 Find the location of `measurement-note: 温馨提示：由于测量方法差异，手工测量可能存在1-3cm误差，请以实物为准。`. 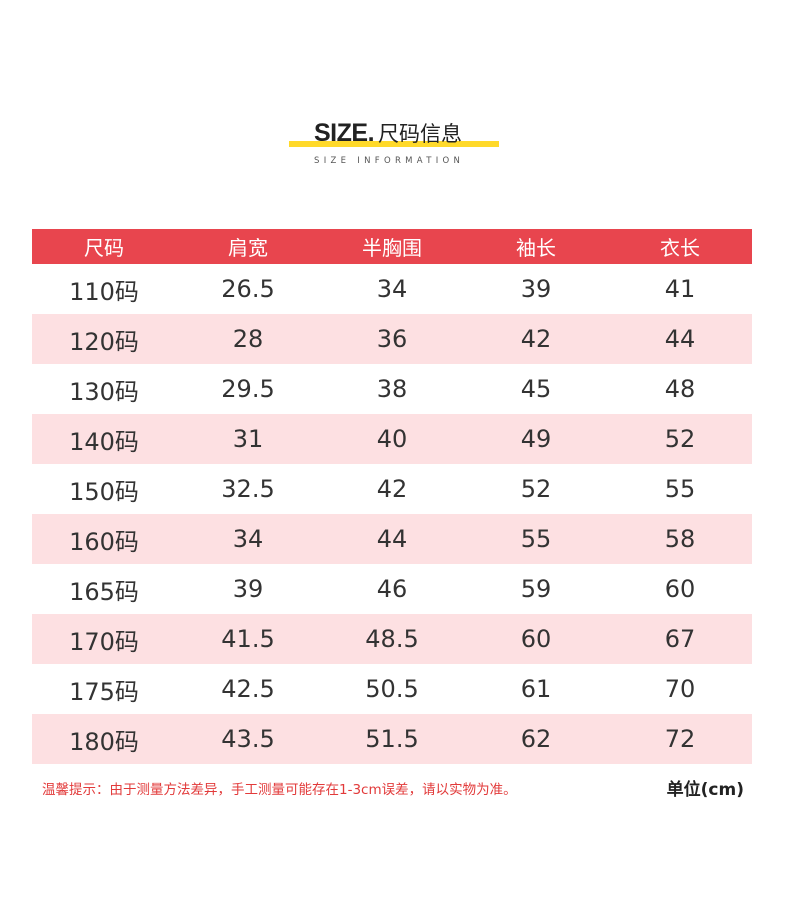

measurement-note: 温馨提示：由于测量方法差异，手工测量可能存在1-3cm误差，请以实物为准。 is located at coordinates (279, 790).